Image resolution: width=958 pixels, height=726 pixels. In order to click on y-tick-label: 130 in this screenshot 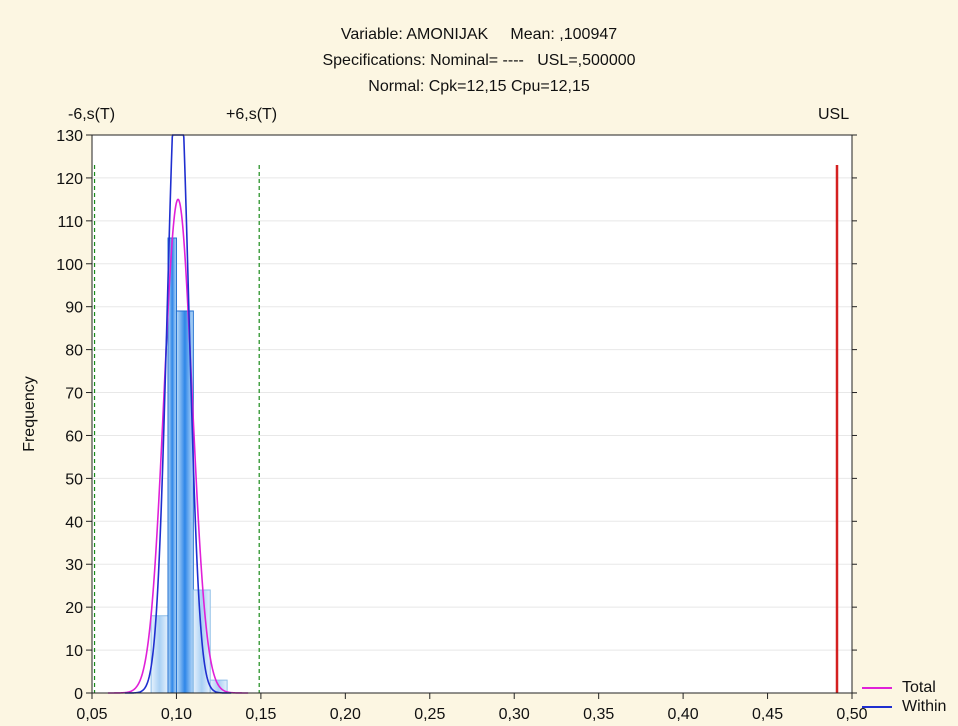, I will do `click(69, 136)`.